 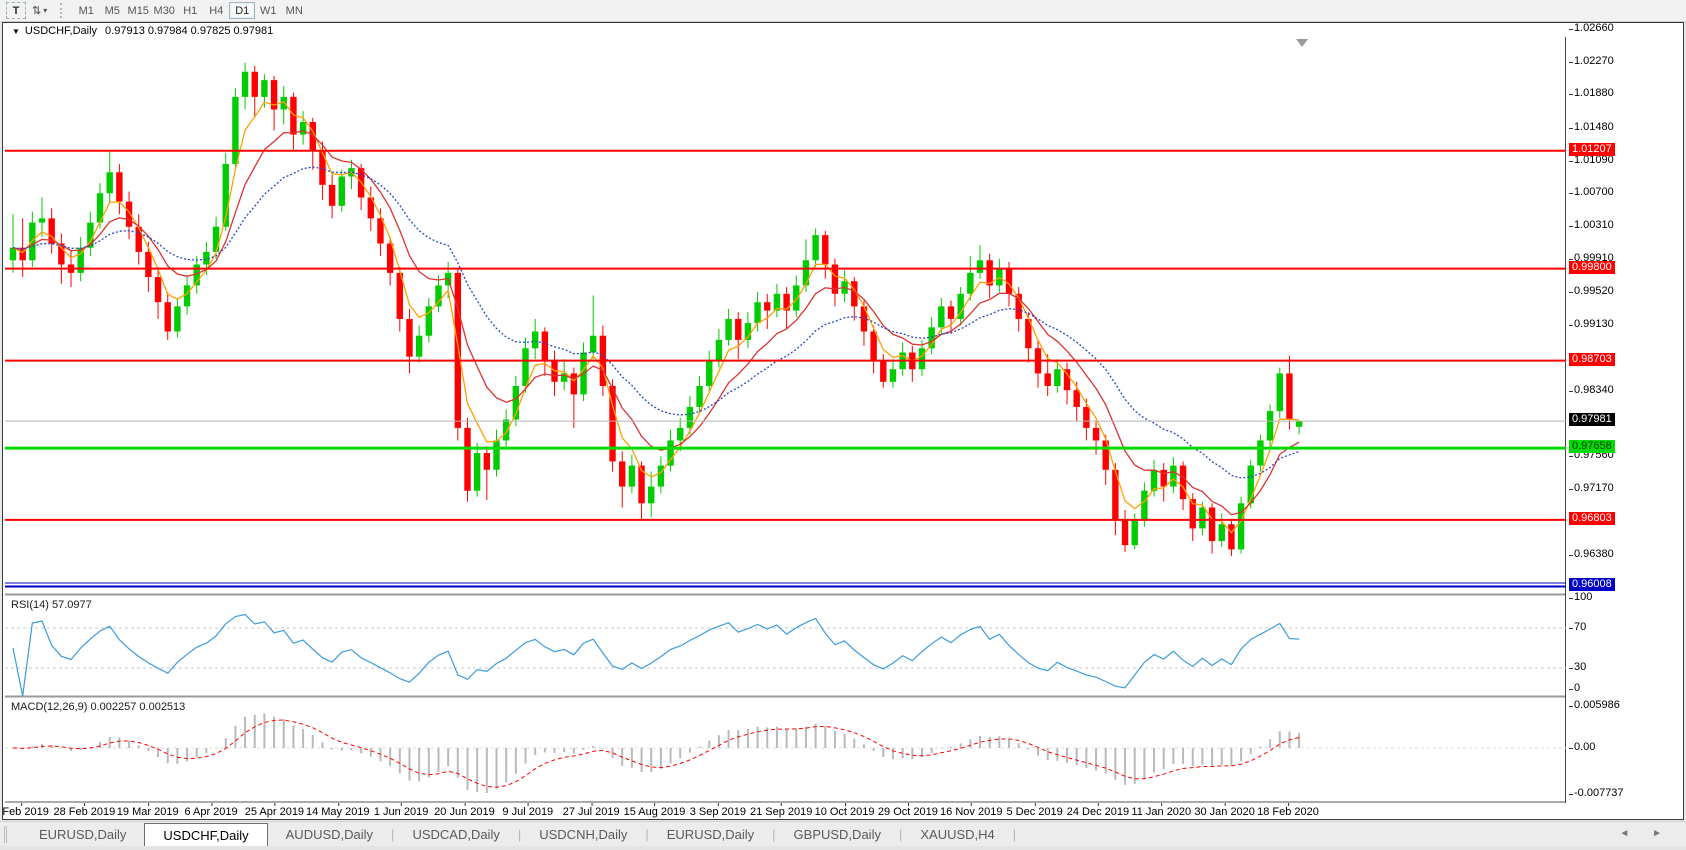 What do you see at coordinates (1592, 518) in the screenshot?
I see `price-level-label: 0.96803` at bounding box center [1592, 518].